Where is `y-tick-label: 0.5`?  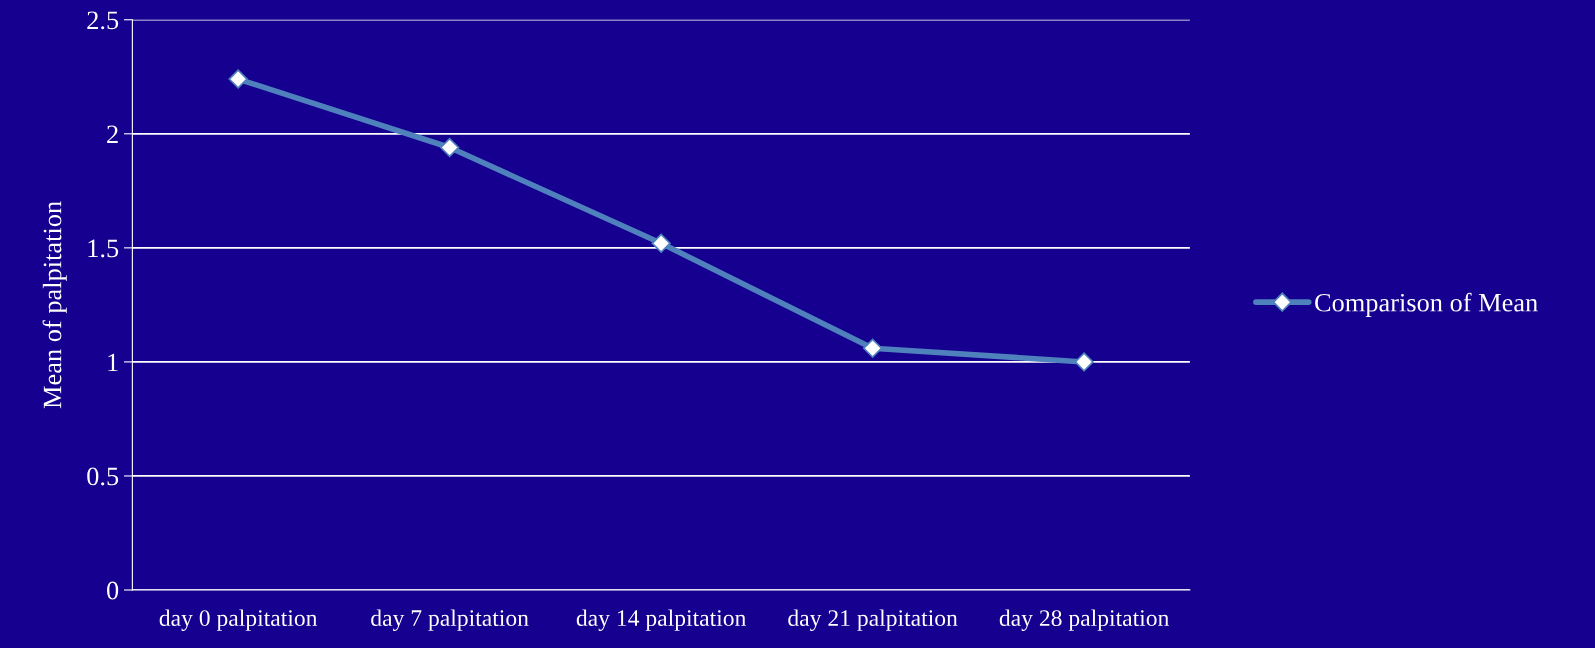 y-tick-label: 0.5 is located at coordinates (103, 476).